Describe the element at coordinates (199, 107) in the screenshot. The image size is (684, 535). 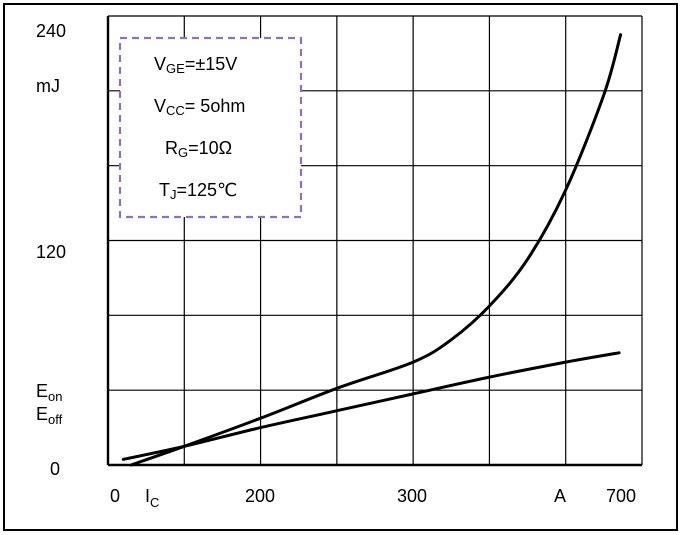
I see `condition-vcc: VCC= 5ohm` at that location.